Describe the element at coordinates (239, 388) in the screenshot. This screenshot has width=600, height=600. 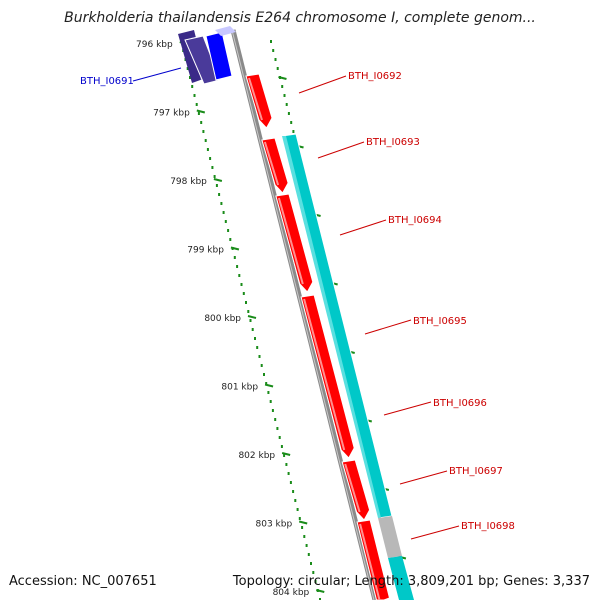
I see `tick-label: 801 kbp` at that location.